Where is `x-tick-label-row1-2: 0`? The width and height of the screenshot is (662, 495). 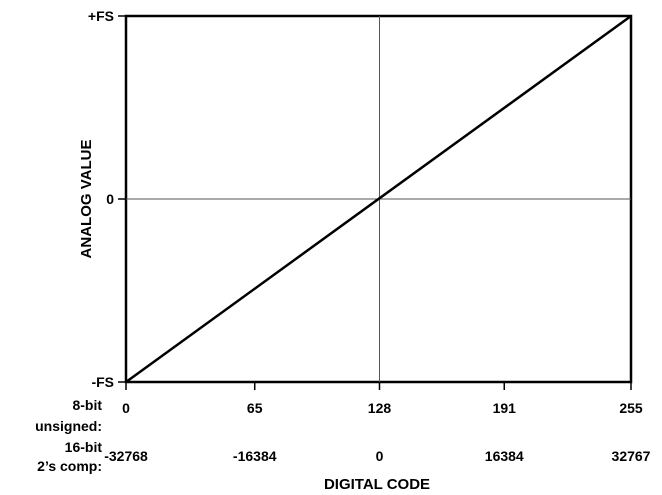
x-tick-label-row1-2: 0 is located at coordinates (380, 456).